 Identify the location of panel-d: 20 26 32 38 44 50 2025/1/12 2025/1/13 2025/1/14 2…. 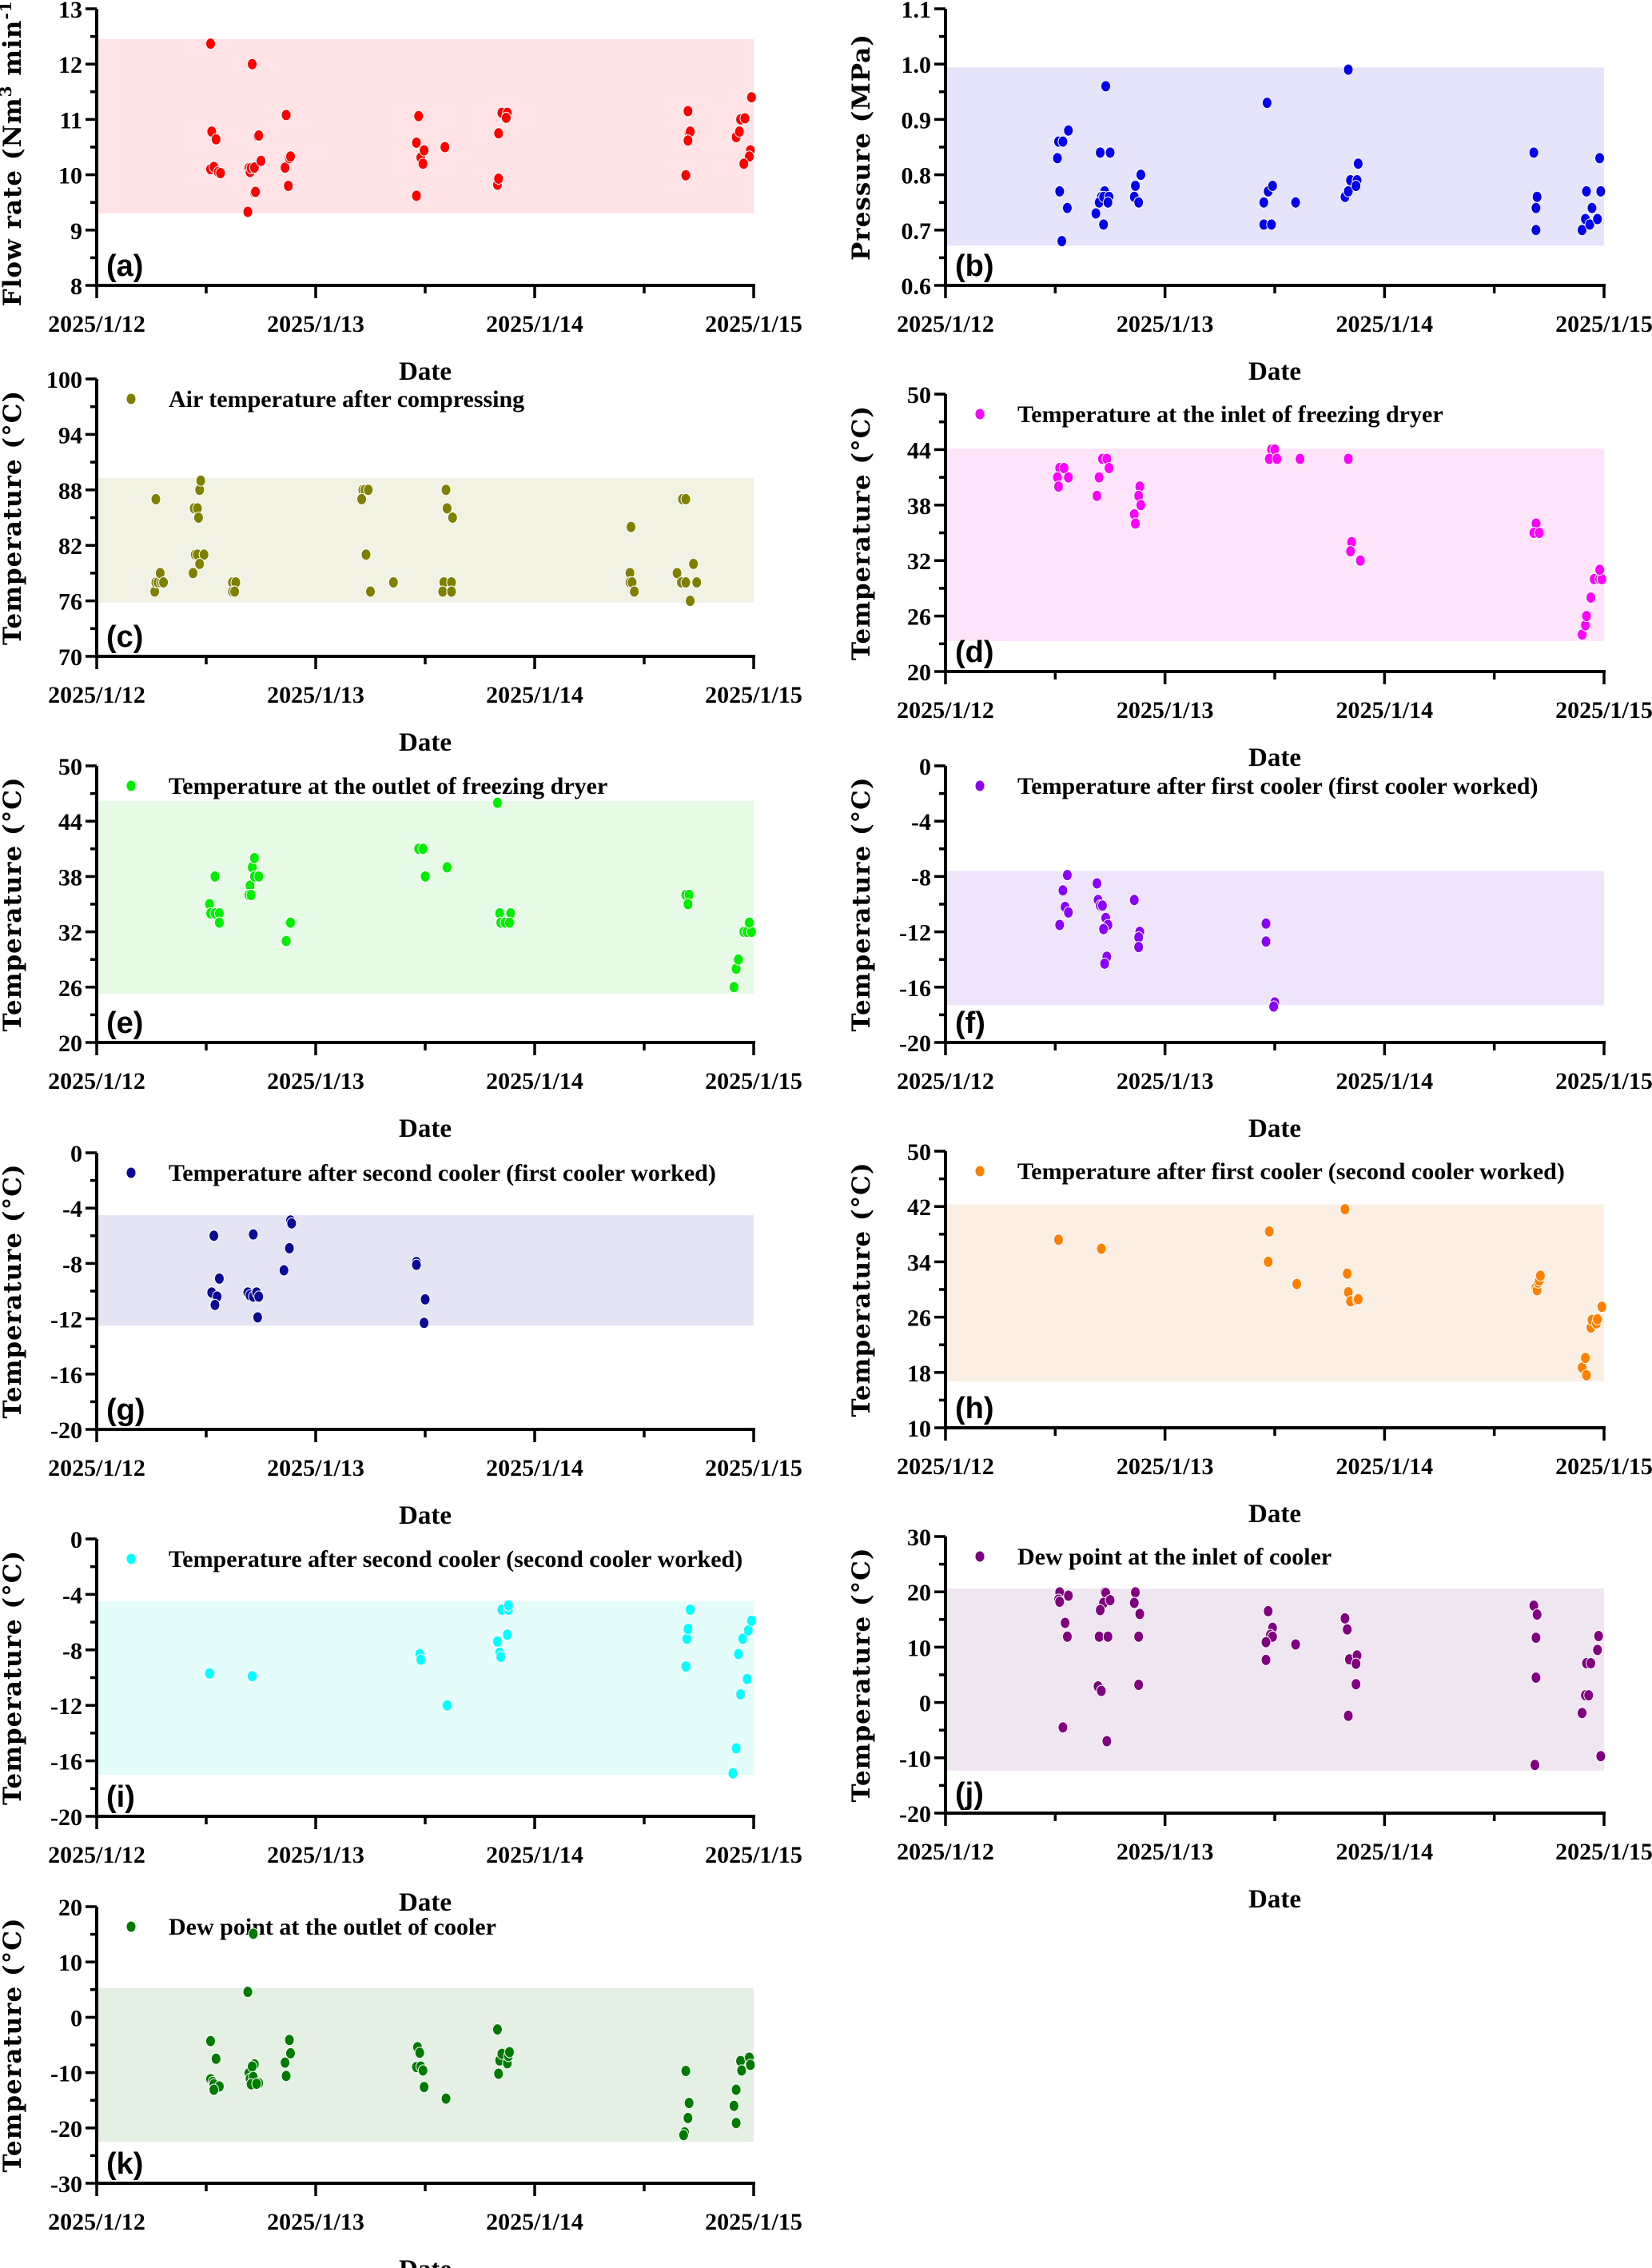
(1249, 577).